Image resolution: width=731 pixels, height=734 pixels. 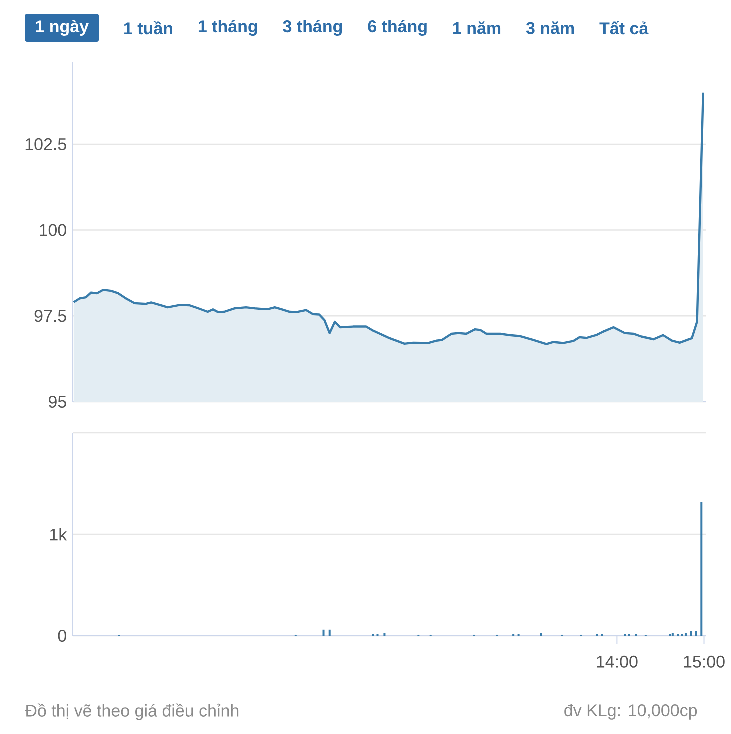 I want to click on text: 1 tuần, so click(x=148, y=28).